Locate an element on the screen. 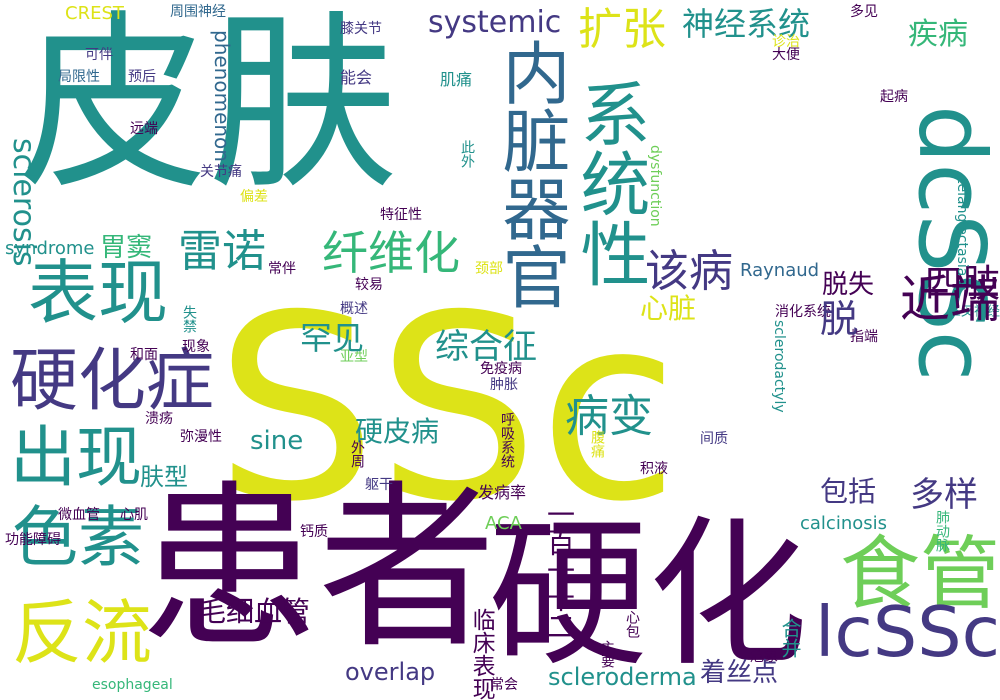 The height and width of the screenshot is (700, 1000). word-30: 特征性 is located at coordinates (401, 215).